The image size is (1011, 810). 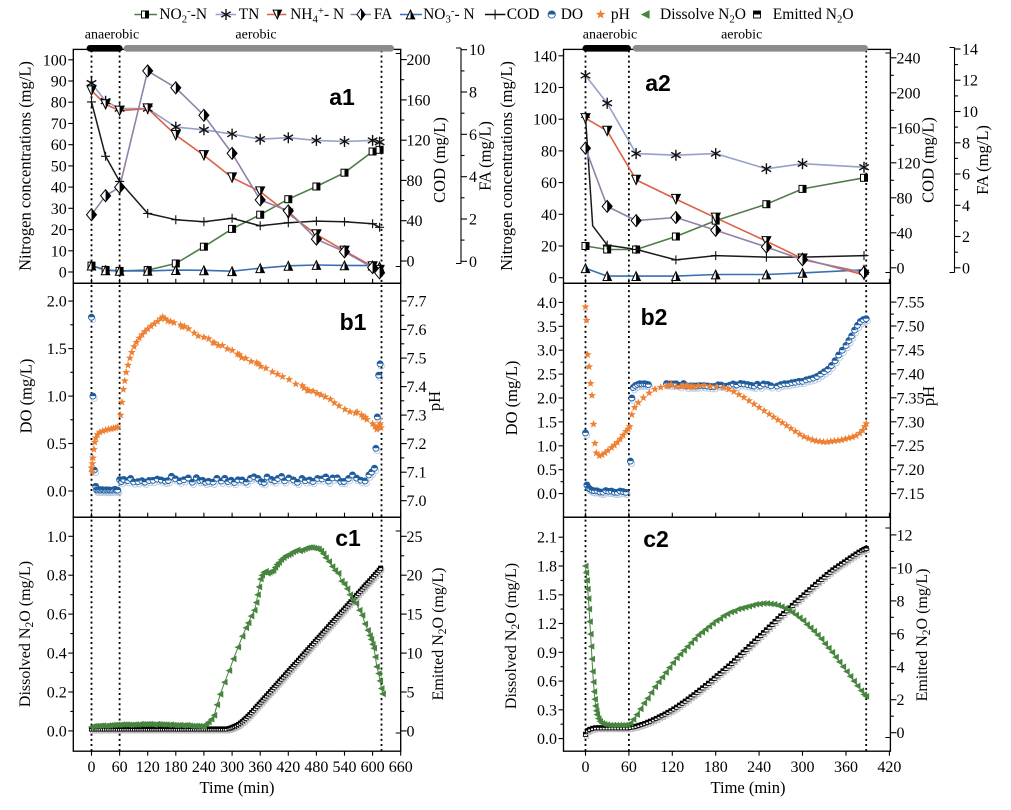 What do you see at coordinates (654, 317) in the screenshot?
I see `svg-text: b2` at bounding box center [654, 317].